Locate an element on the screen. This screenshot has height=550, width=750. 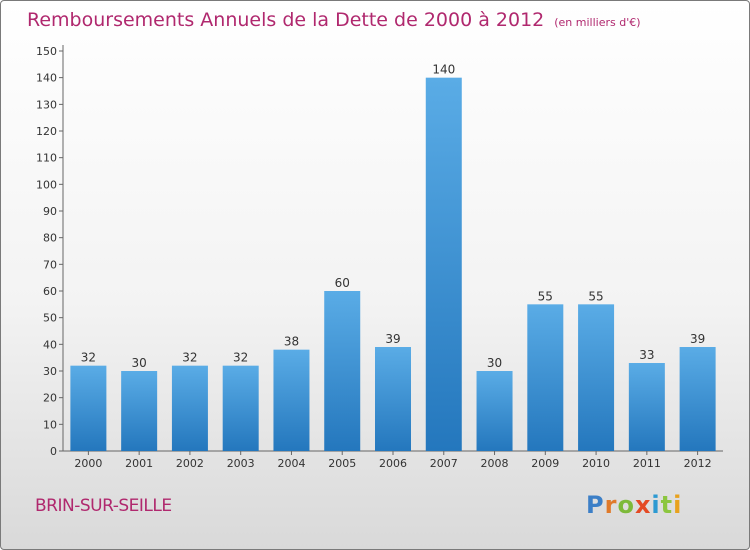
x-tick-label: 2007 is located at coordinates (444, 463).